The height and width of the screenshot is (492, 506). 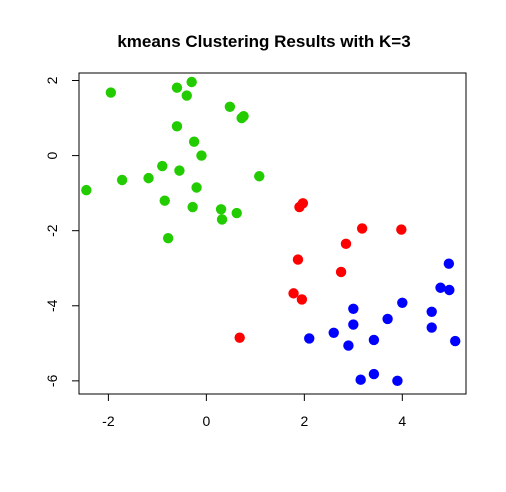 I want to click on x-tick-label: -2, so click(x=108, y=421).